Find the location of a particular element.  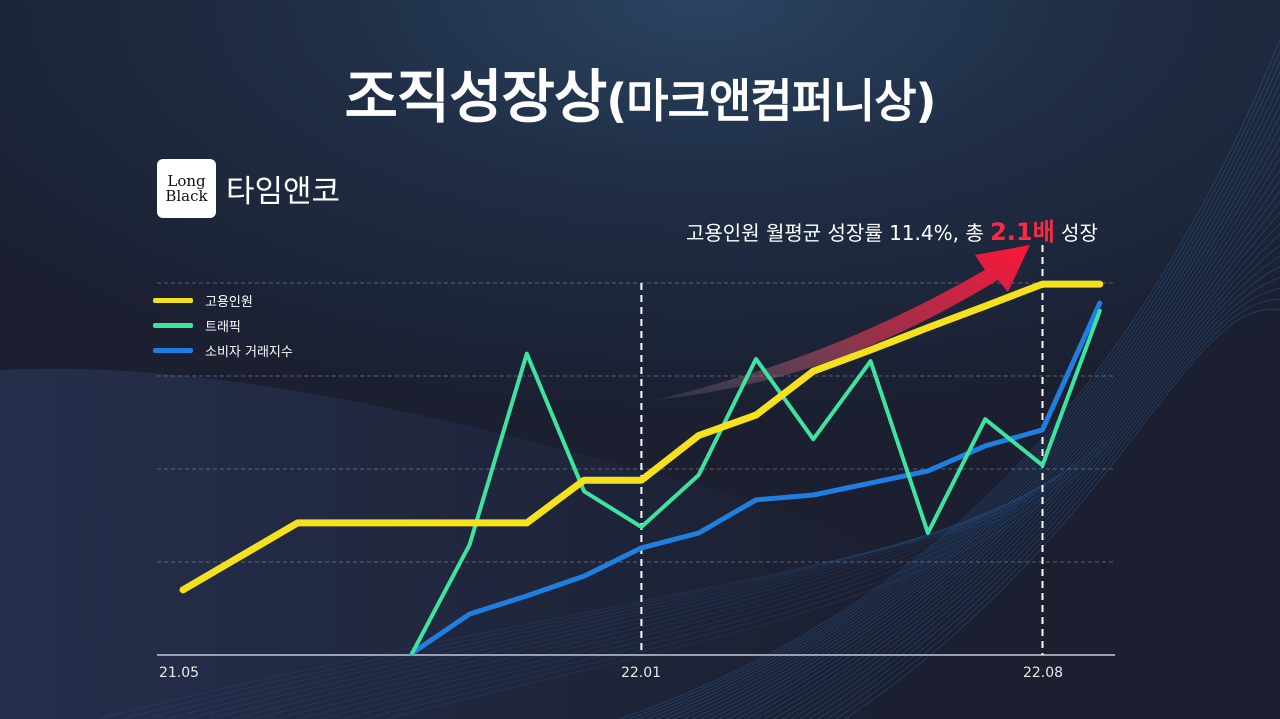

legend-swatch-employees is located at coordinates (173, 300).